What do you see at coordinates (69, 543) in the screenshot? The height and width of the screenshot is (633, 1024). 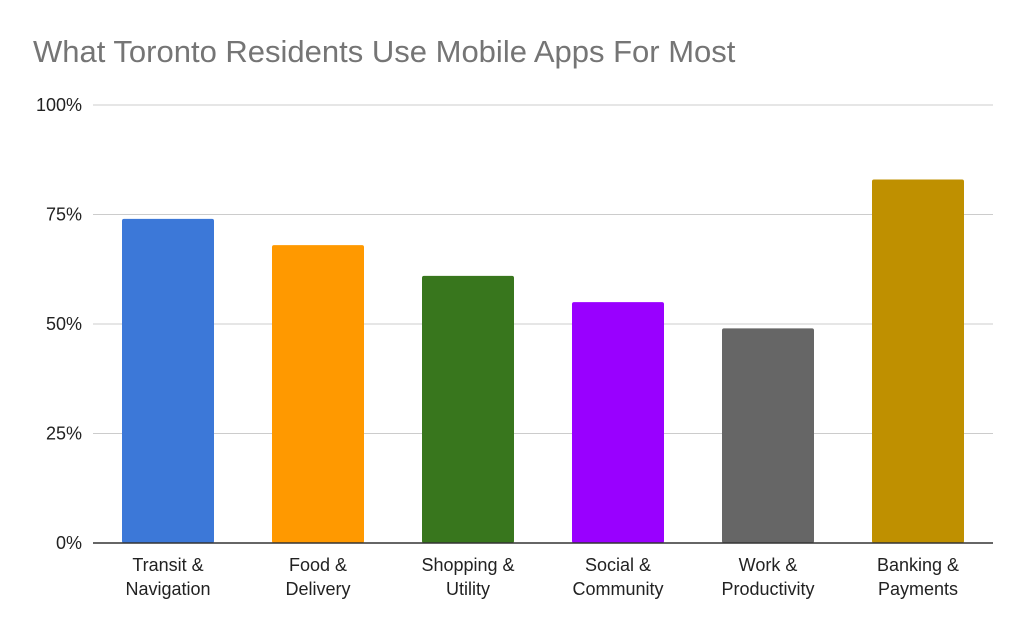 I see `y-tick-label: 0%` at bounding box center [69, 543].